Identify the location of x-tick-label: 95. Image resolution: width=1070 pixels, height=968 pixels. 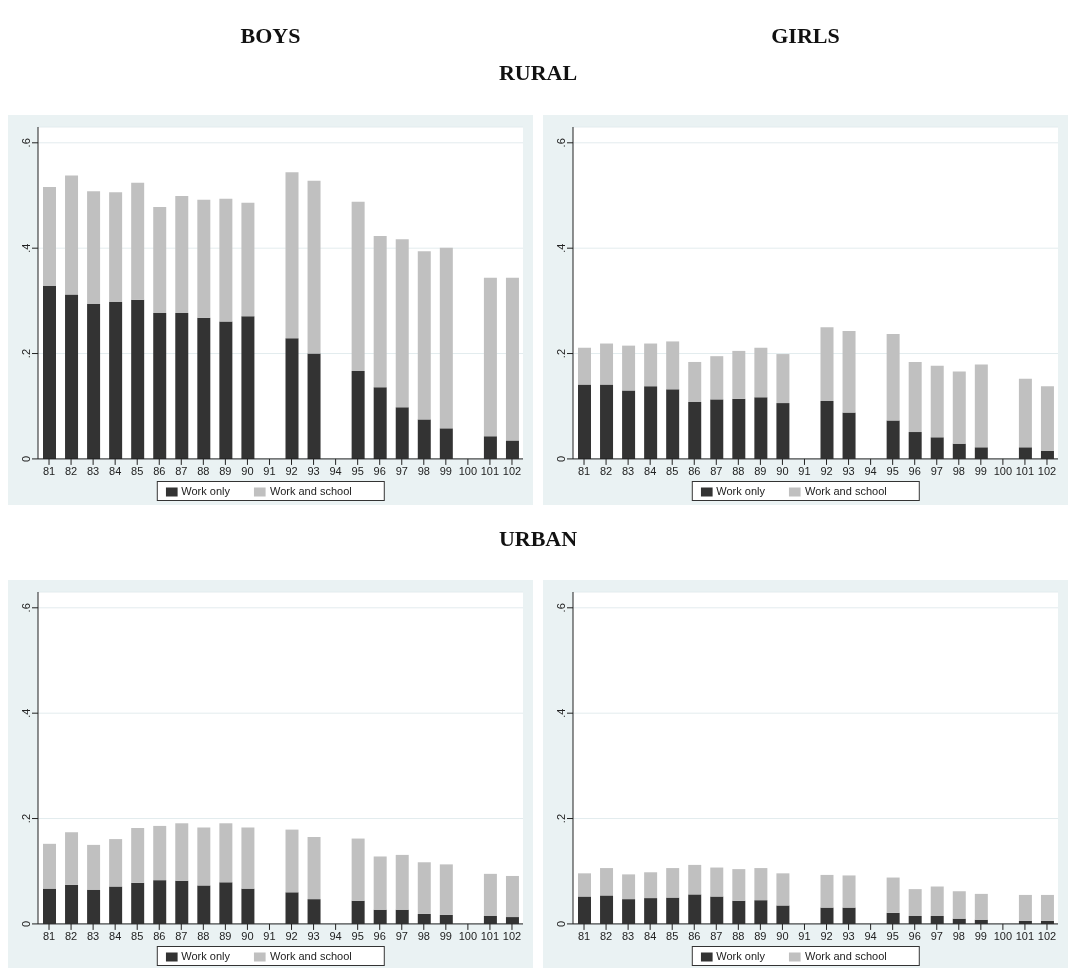
(357, 935).